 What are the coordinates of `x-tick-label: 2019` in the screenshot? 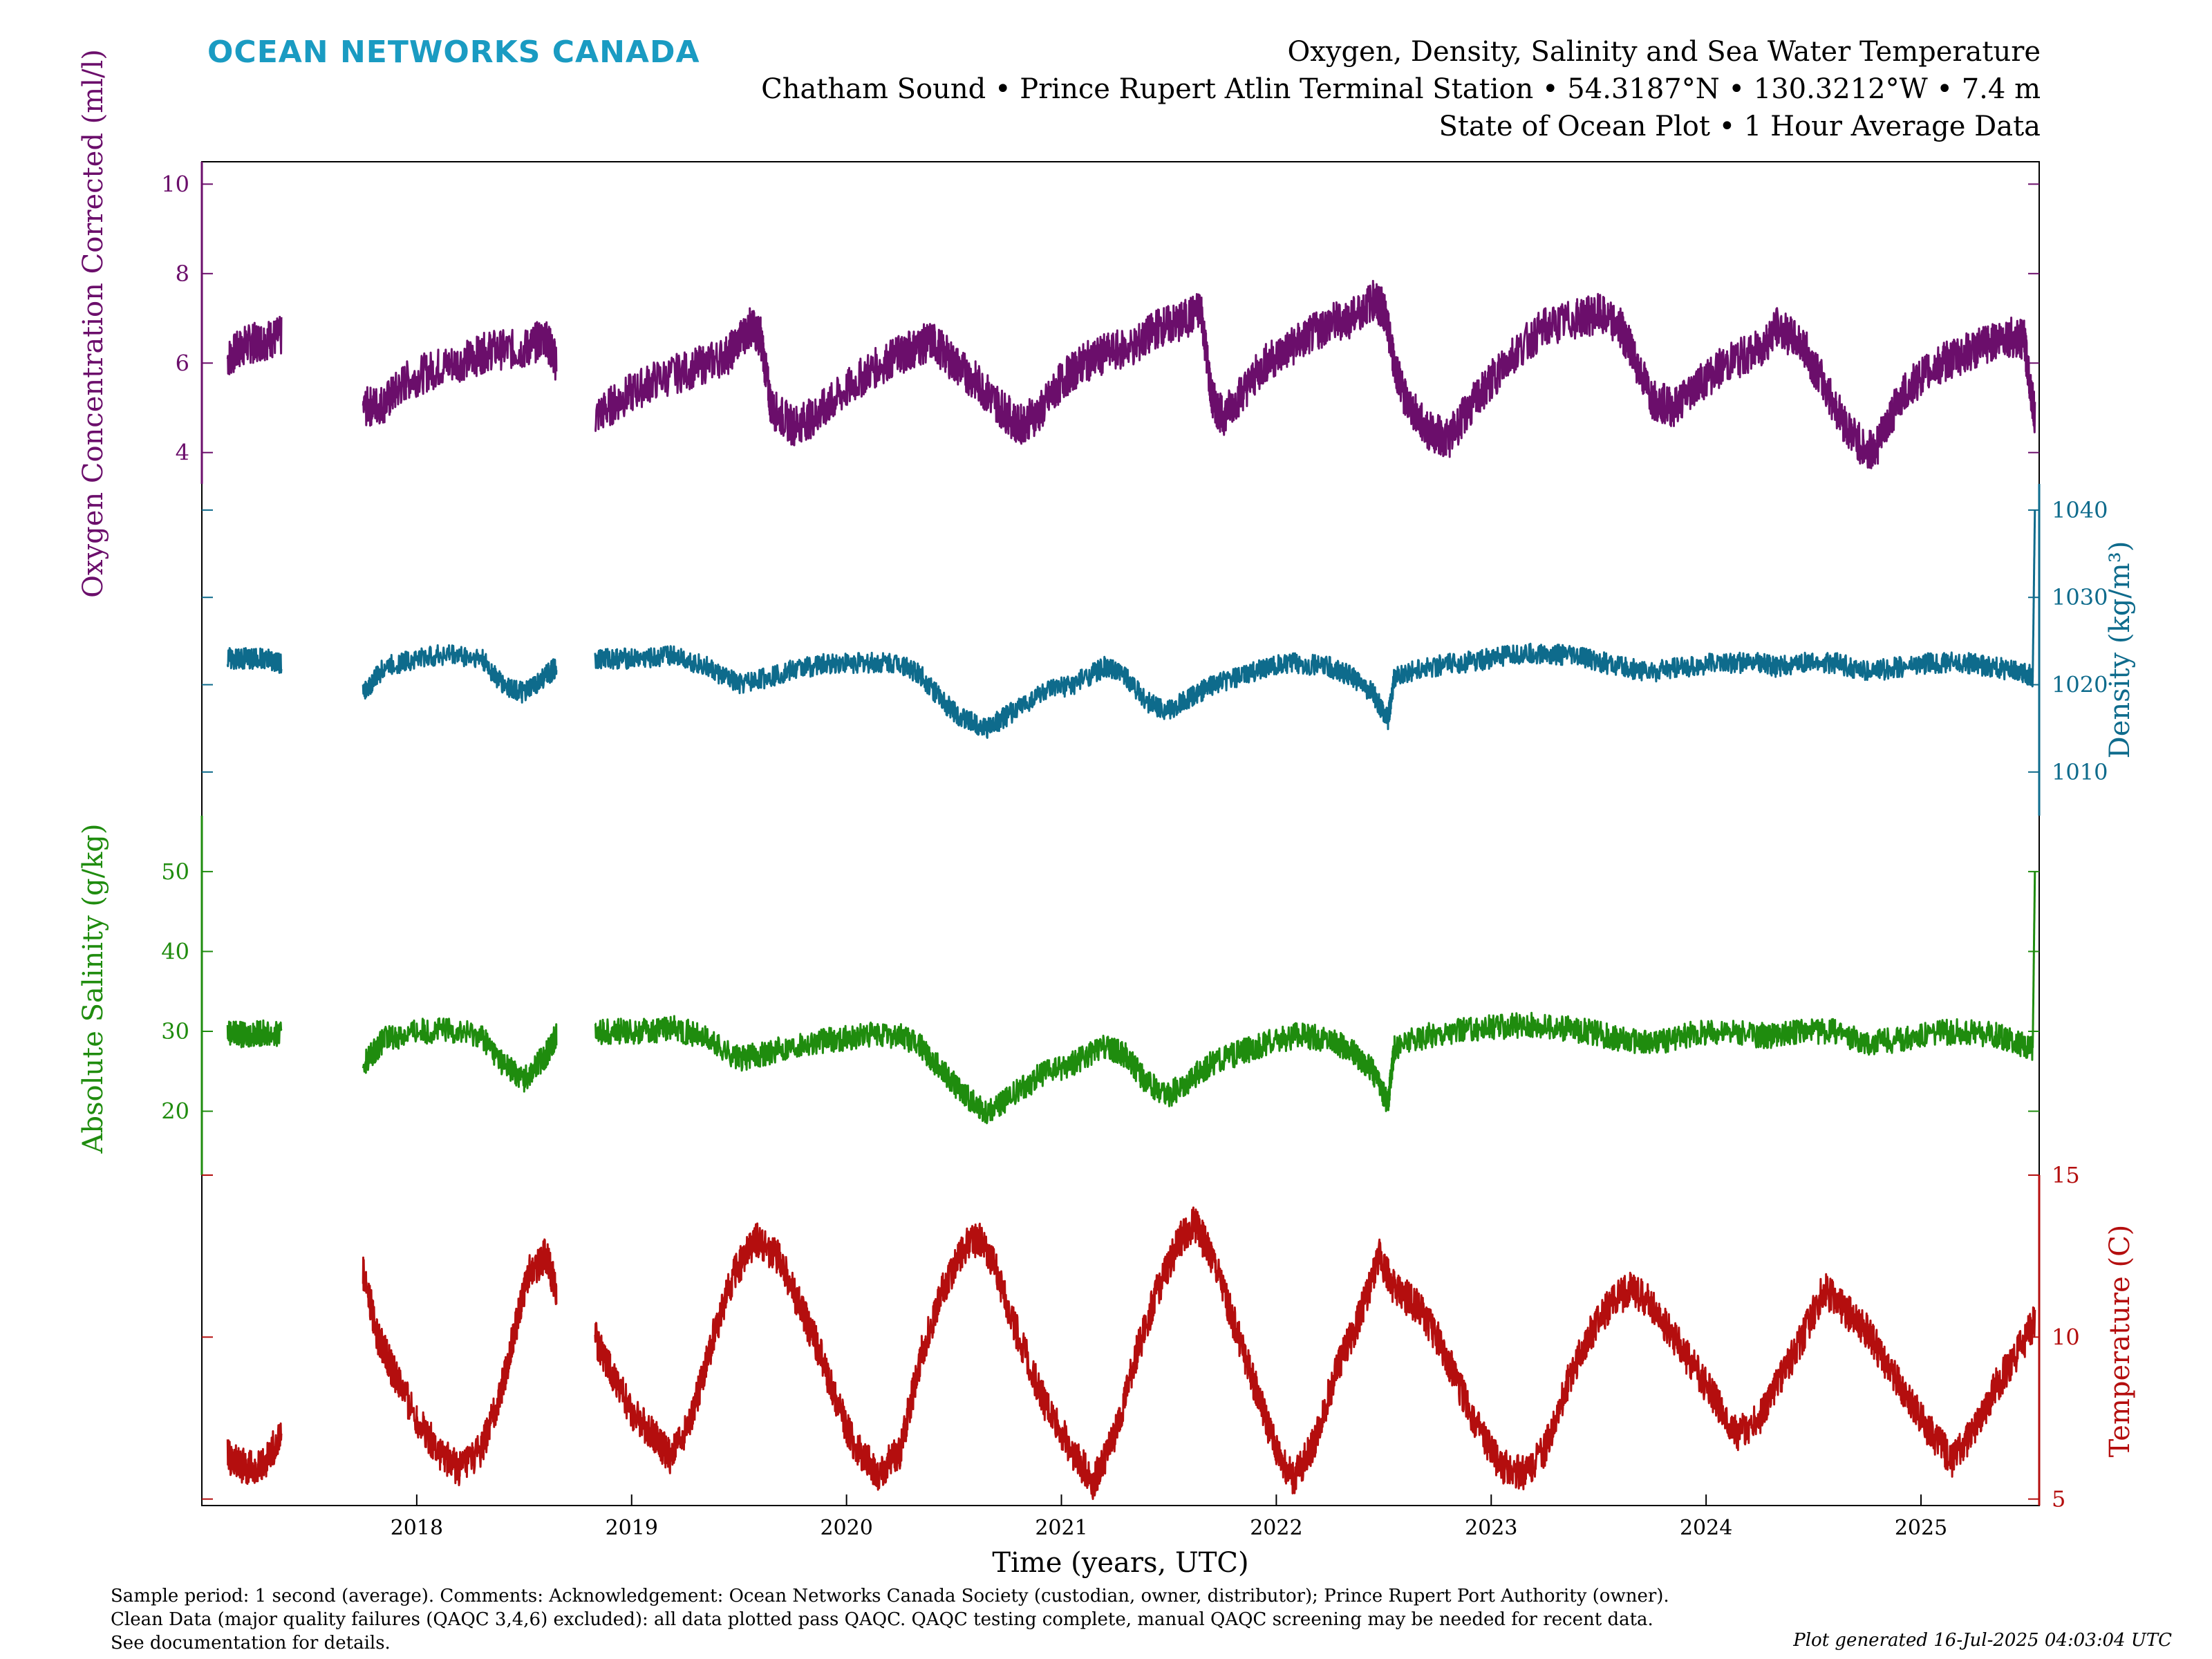 It's located at (632, 1528).